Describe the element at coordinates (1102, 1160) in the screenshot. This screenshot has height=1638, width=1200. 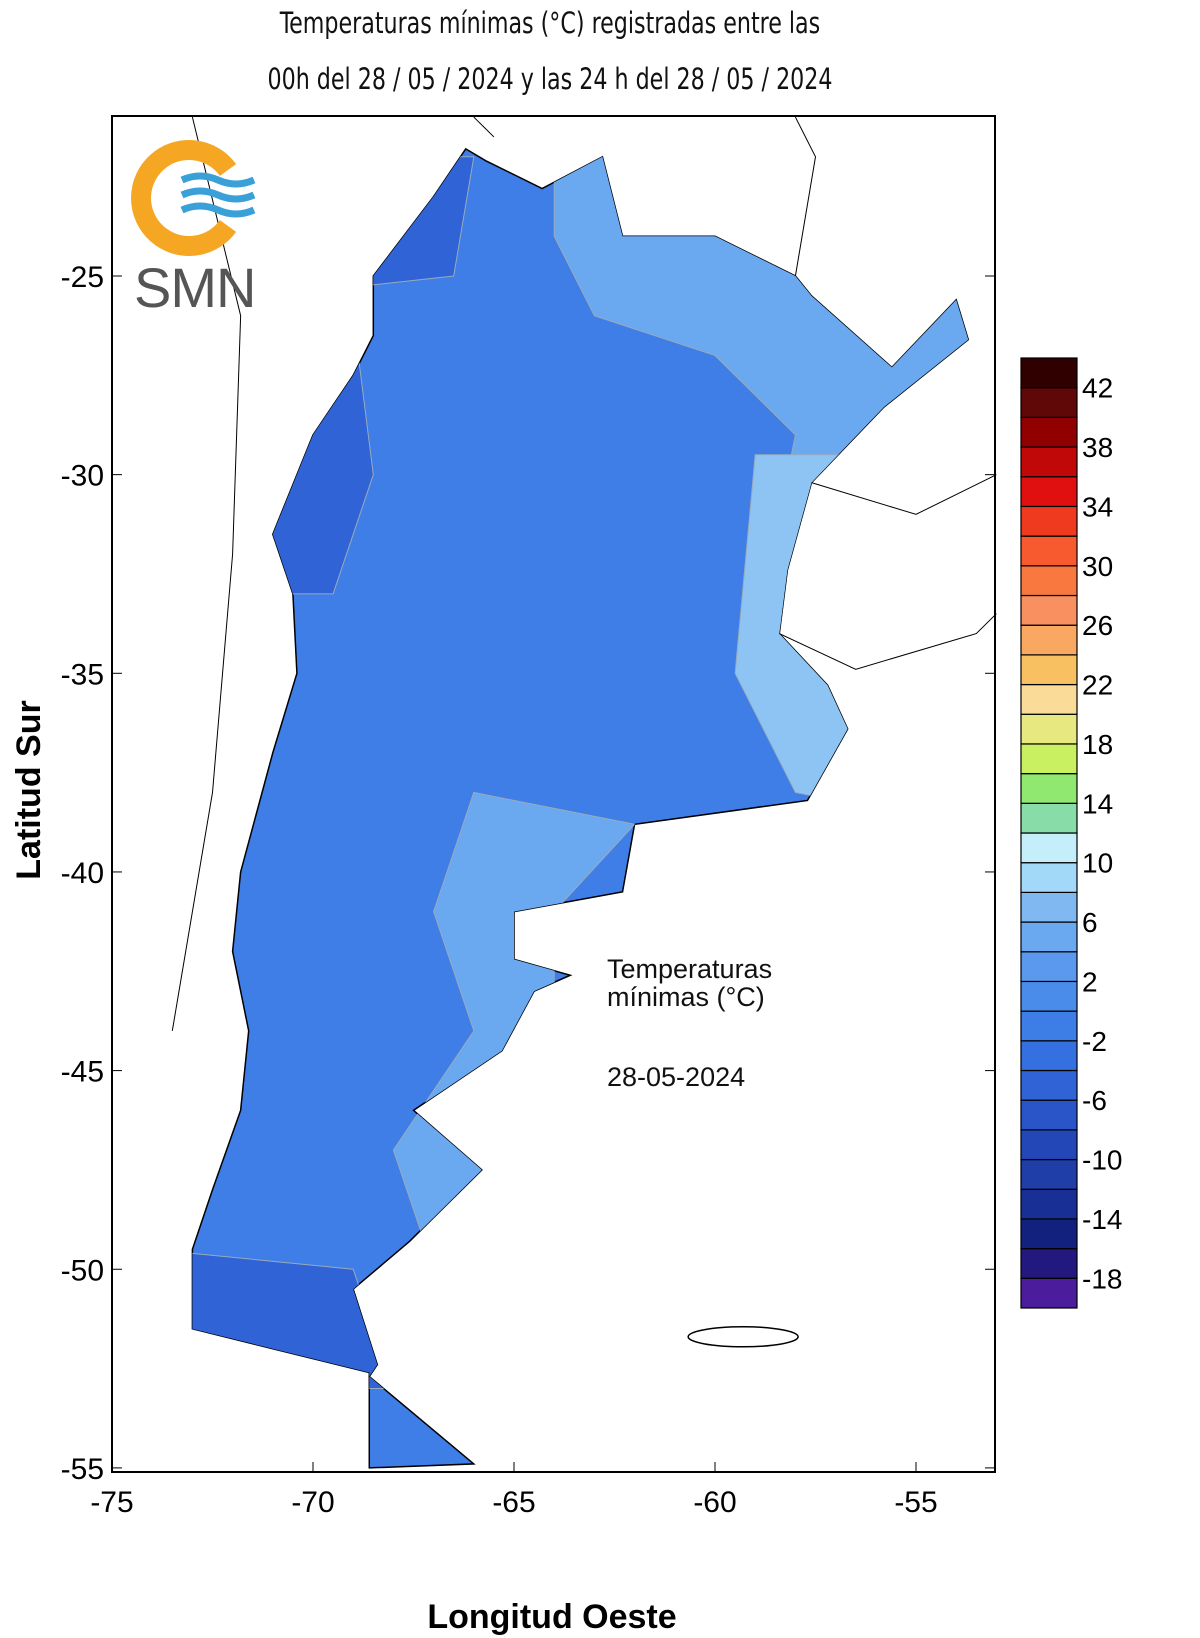
I see `colorbar-label: -10` at that location.